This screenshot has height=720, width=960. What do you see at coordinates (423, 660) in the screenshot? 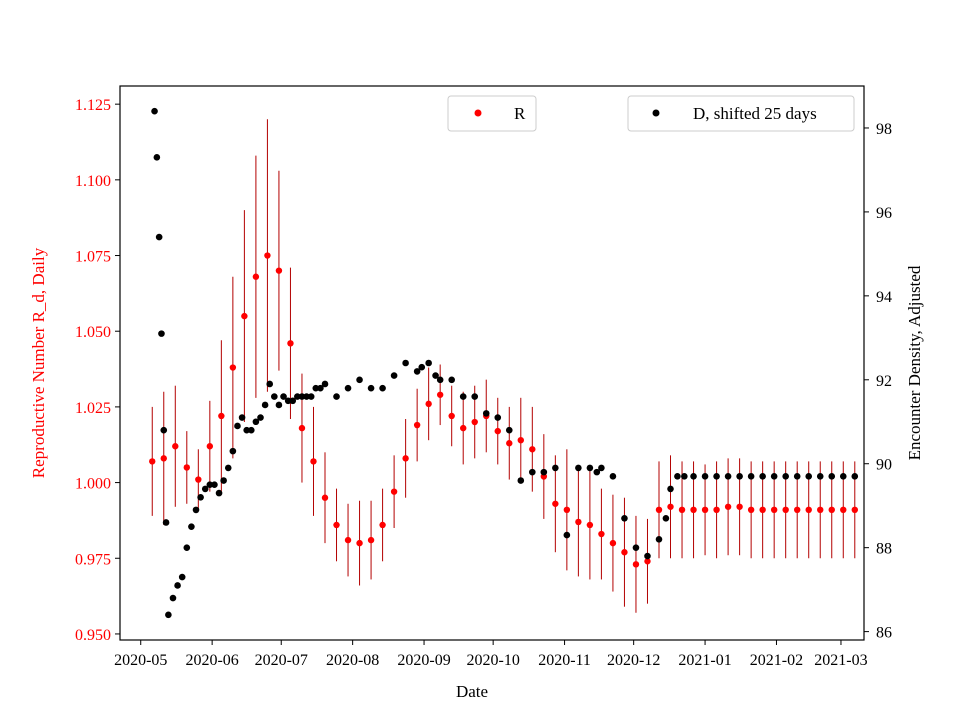
I see `x-tick-label: 2020-09` at bounding box center [423, 660].